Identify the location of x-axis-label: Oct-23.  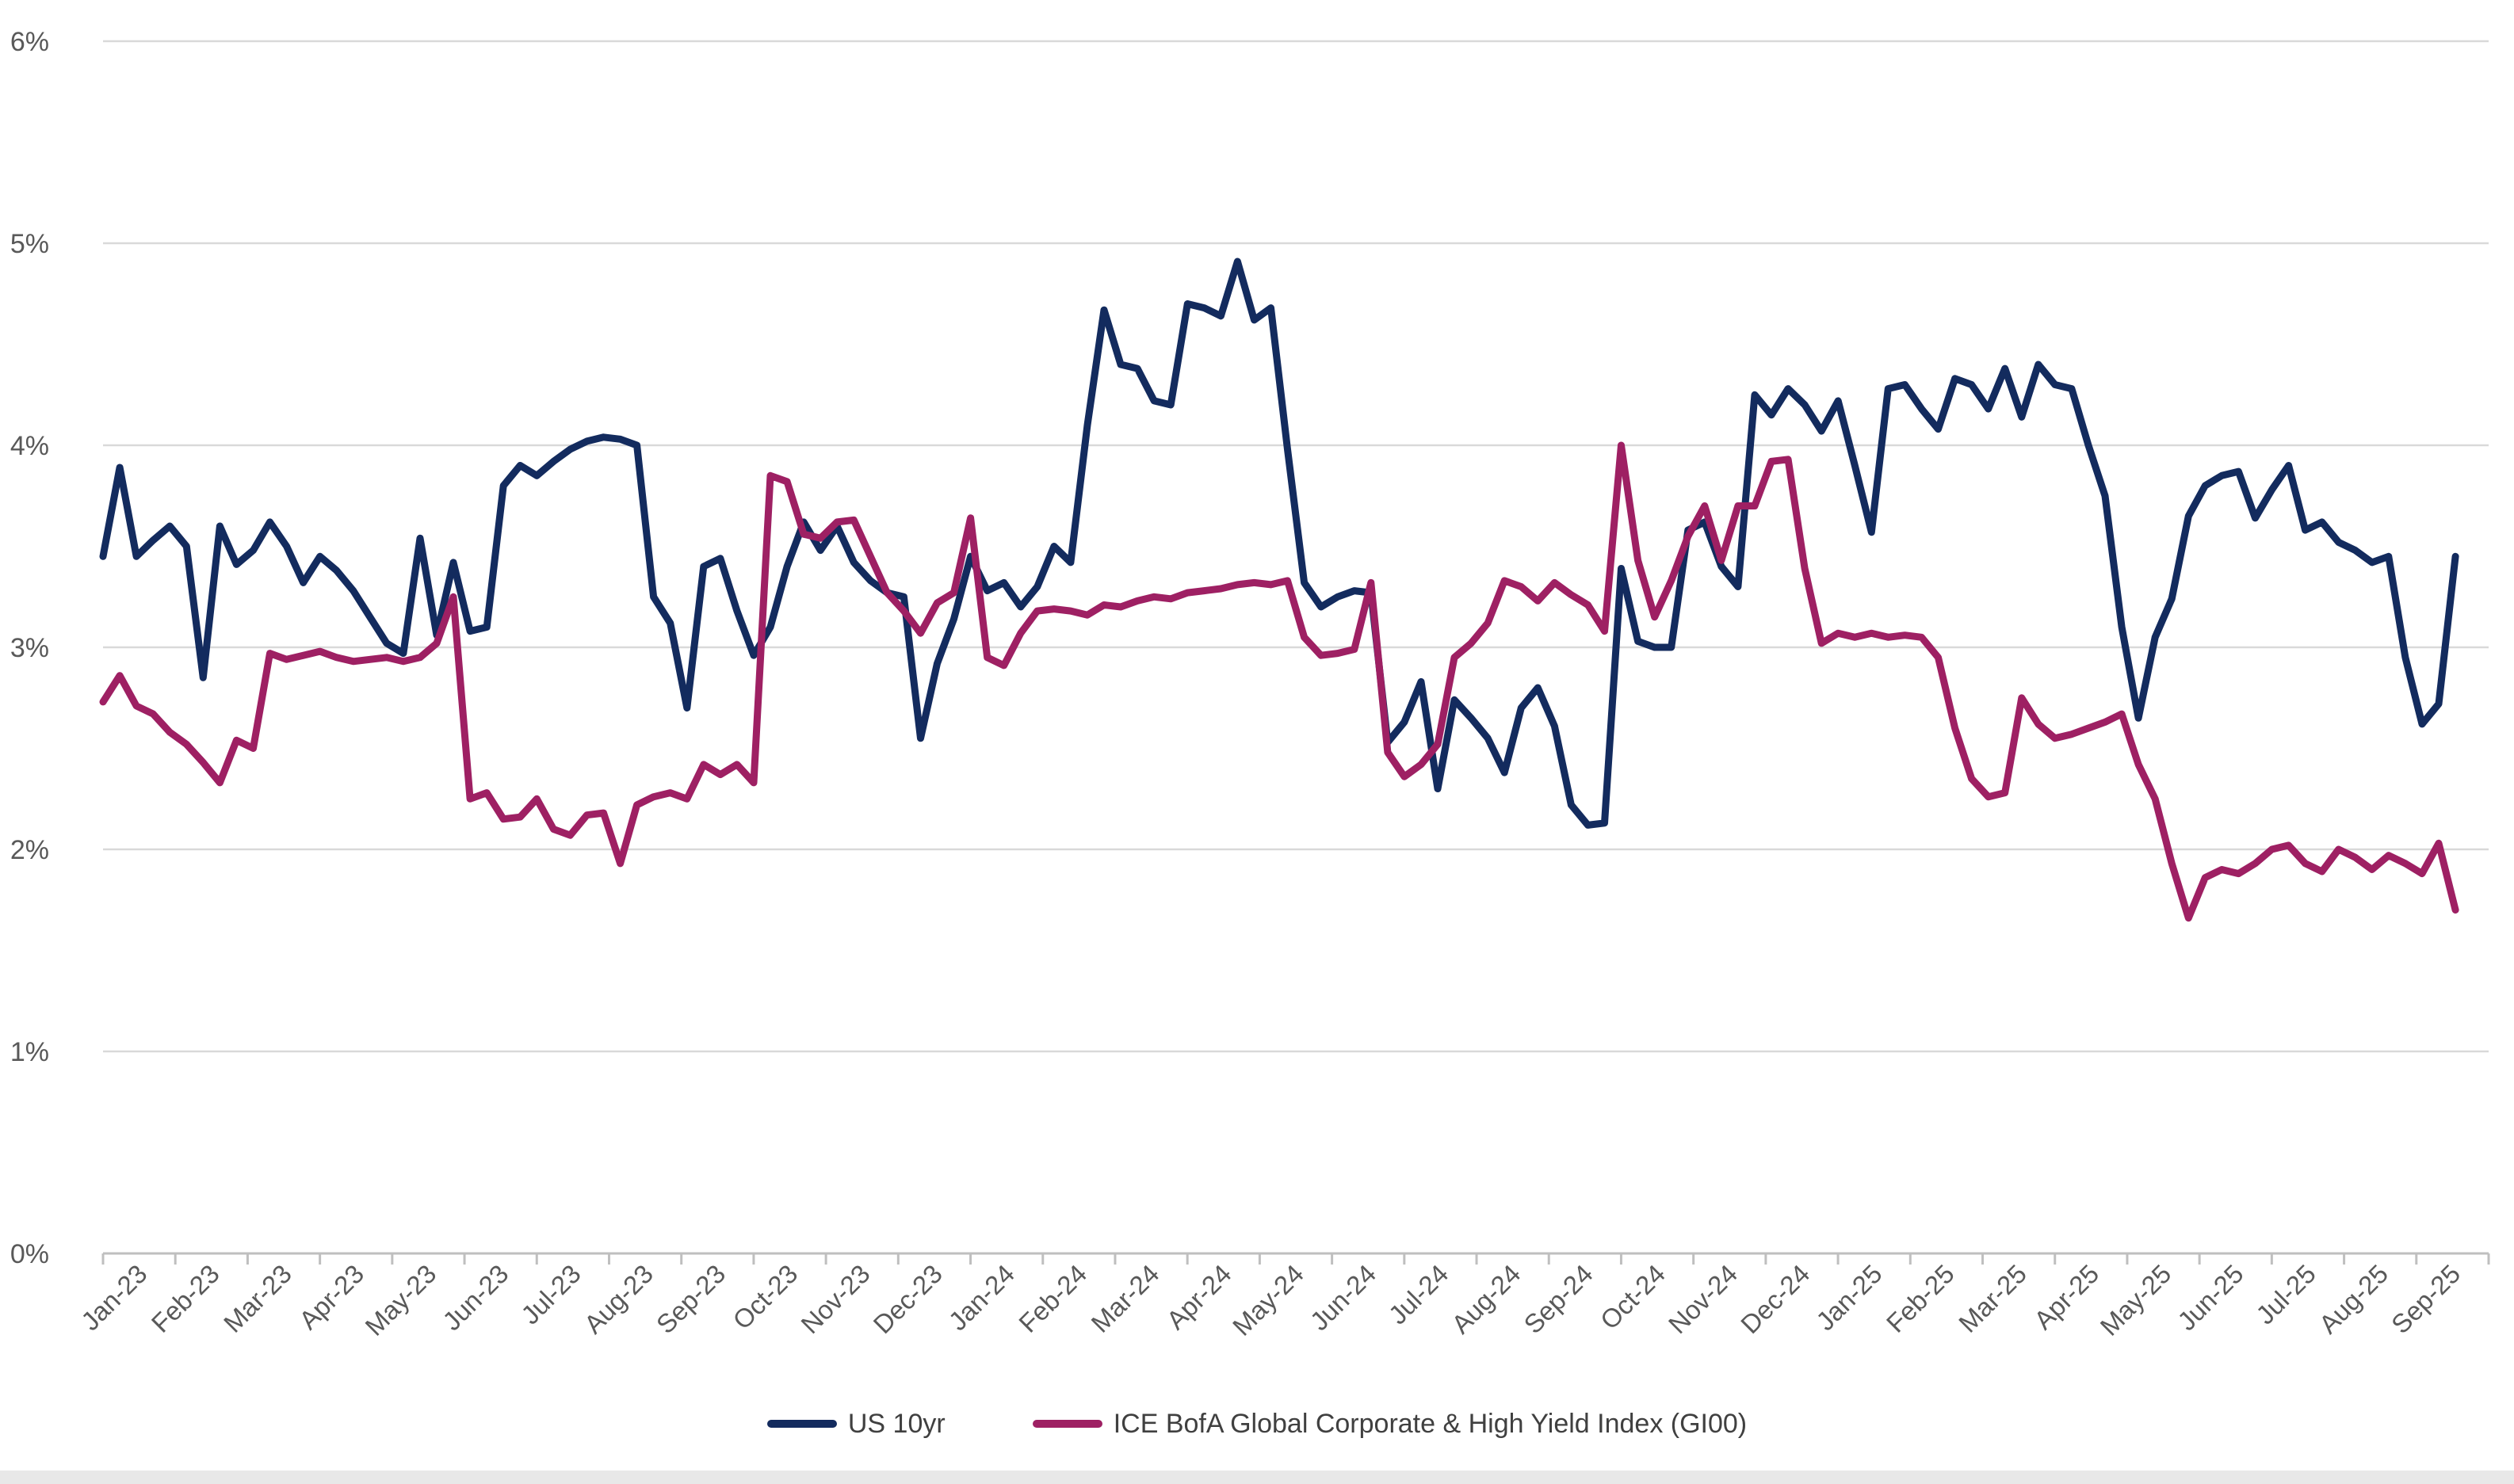
(765, 1297).